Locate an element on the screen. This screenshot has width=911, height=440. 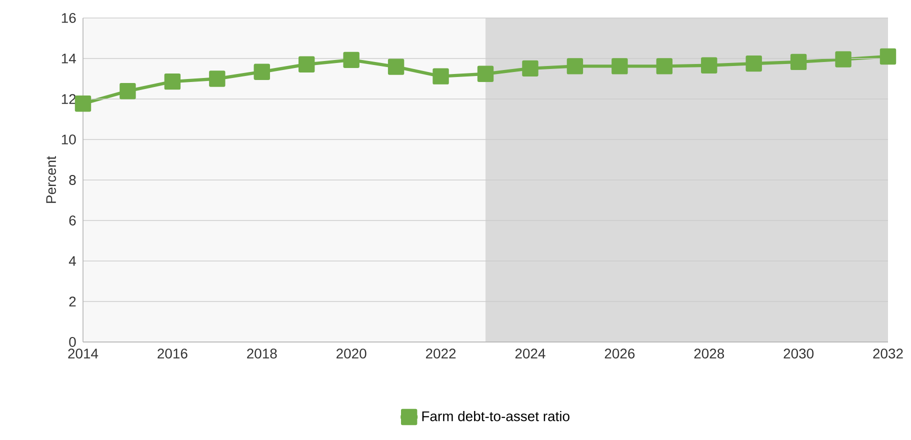
legend-label: Farm debt-to-asset ratio is located at coordinates (496, 416).